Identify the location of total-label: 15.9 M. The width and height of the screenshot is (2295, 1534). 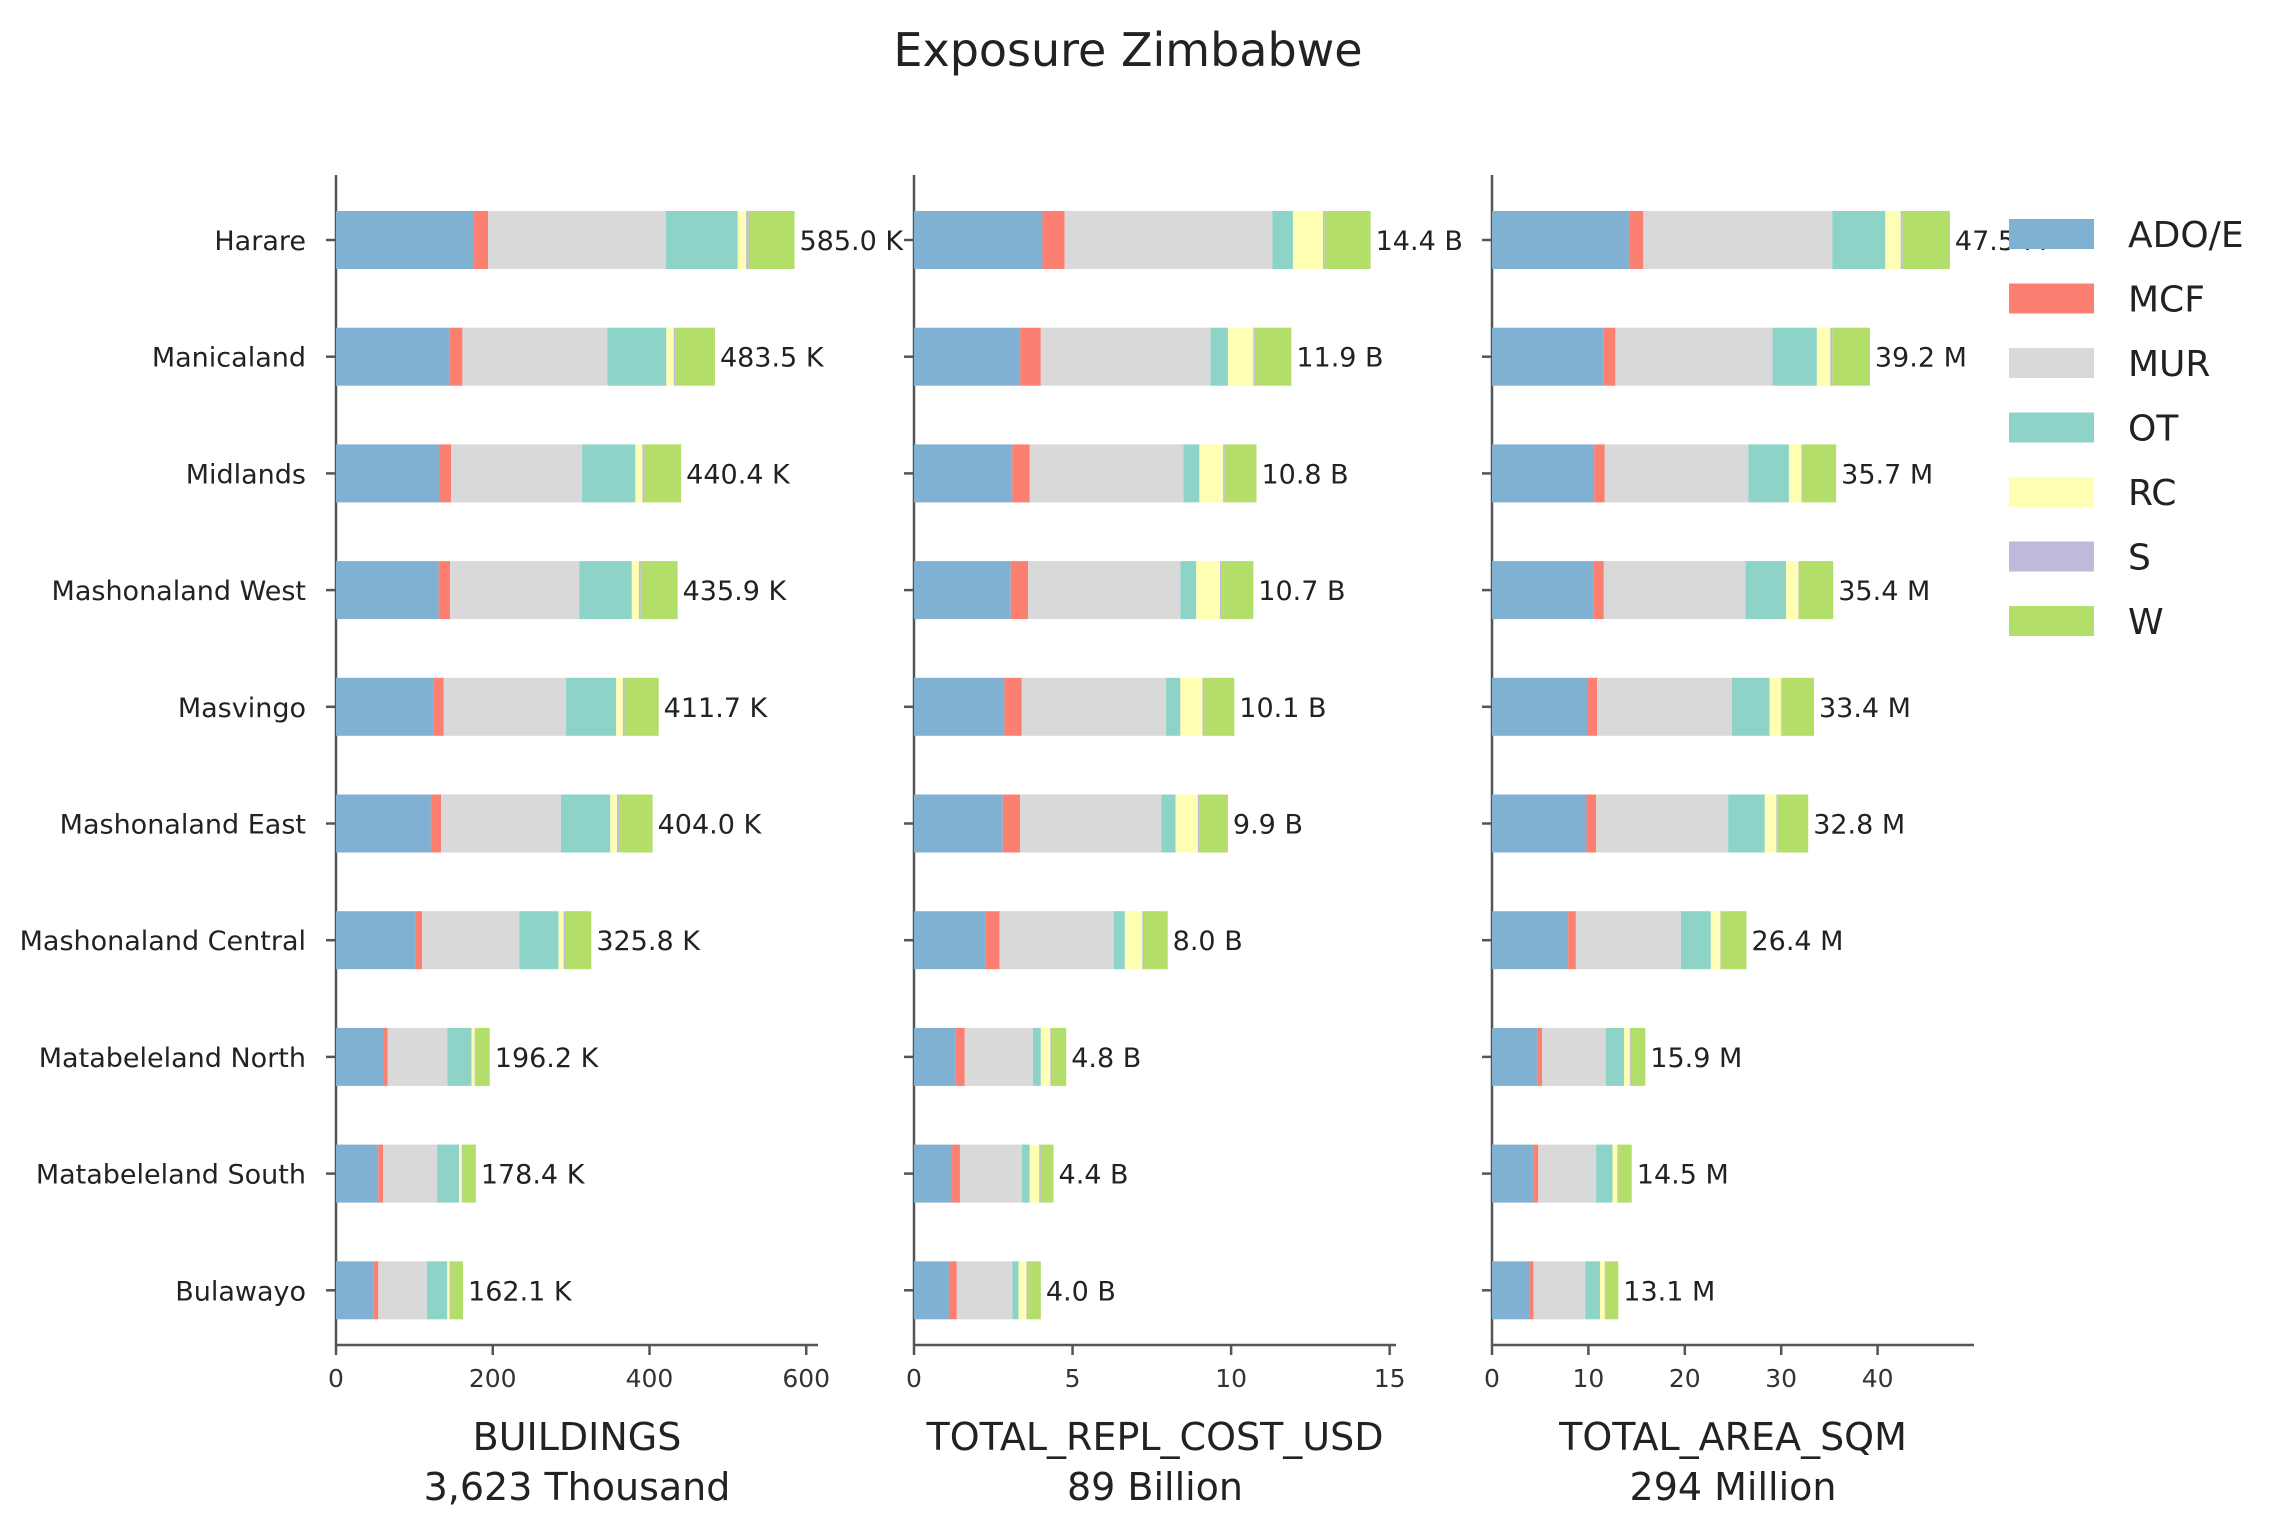
(1696, 1058).